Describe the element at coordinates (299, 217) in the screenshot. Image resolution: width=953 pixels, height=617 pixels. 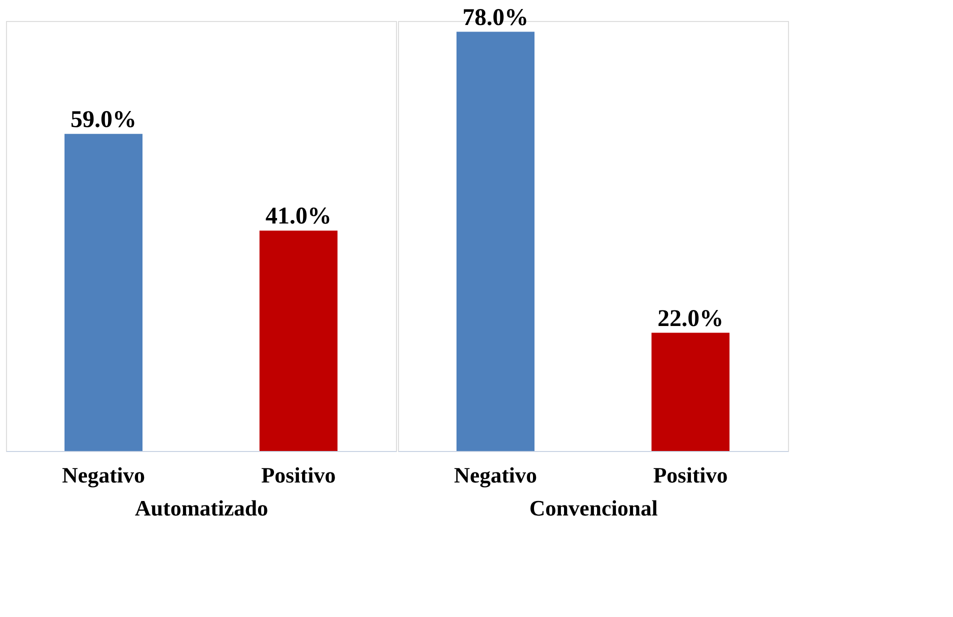
I see `data-label: 41.0%` at that location.